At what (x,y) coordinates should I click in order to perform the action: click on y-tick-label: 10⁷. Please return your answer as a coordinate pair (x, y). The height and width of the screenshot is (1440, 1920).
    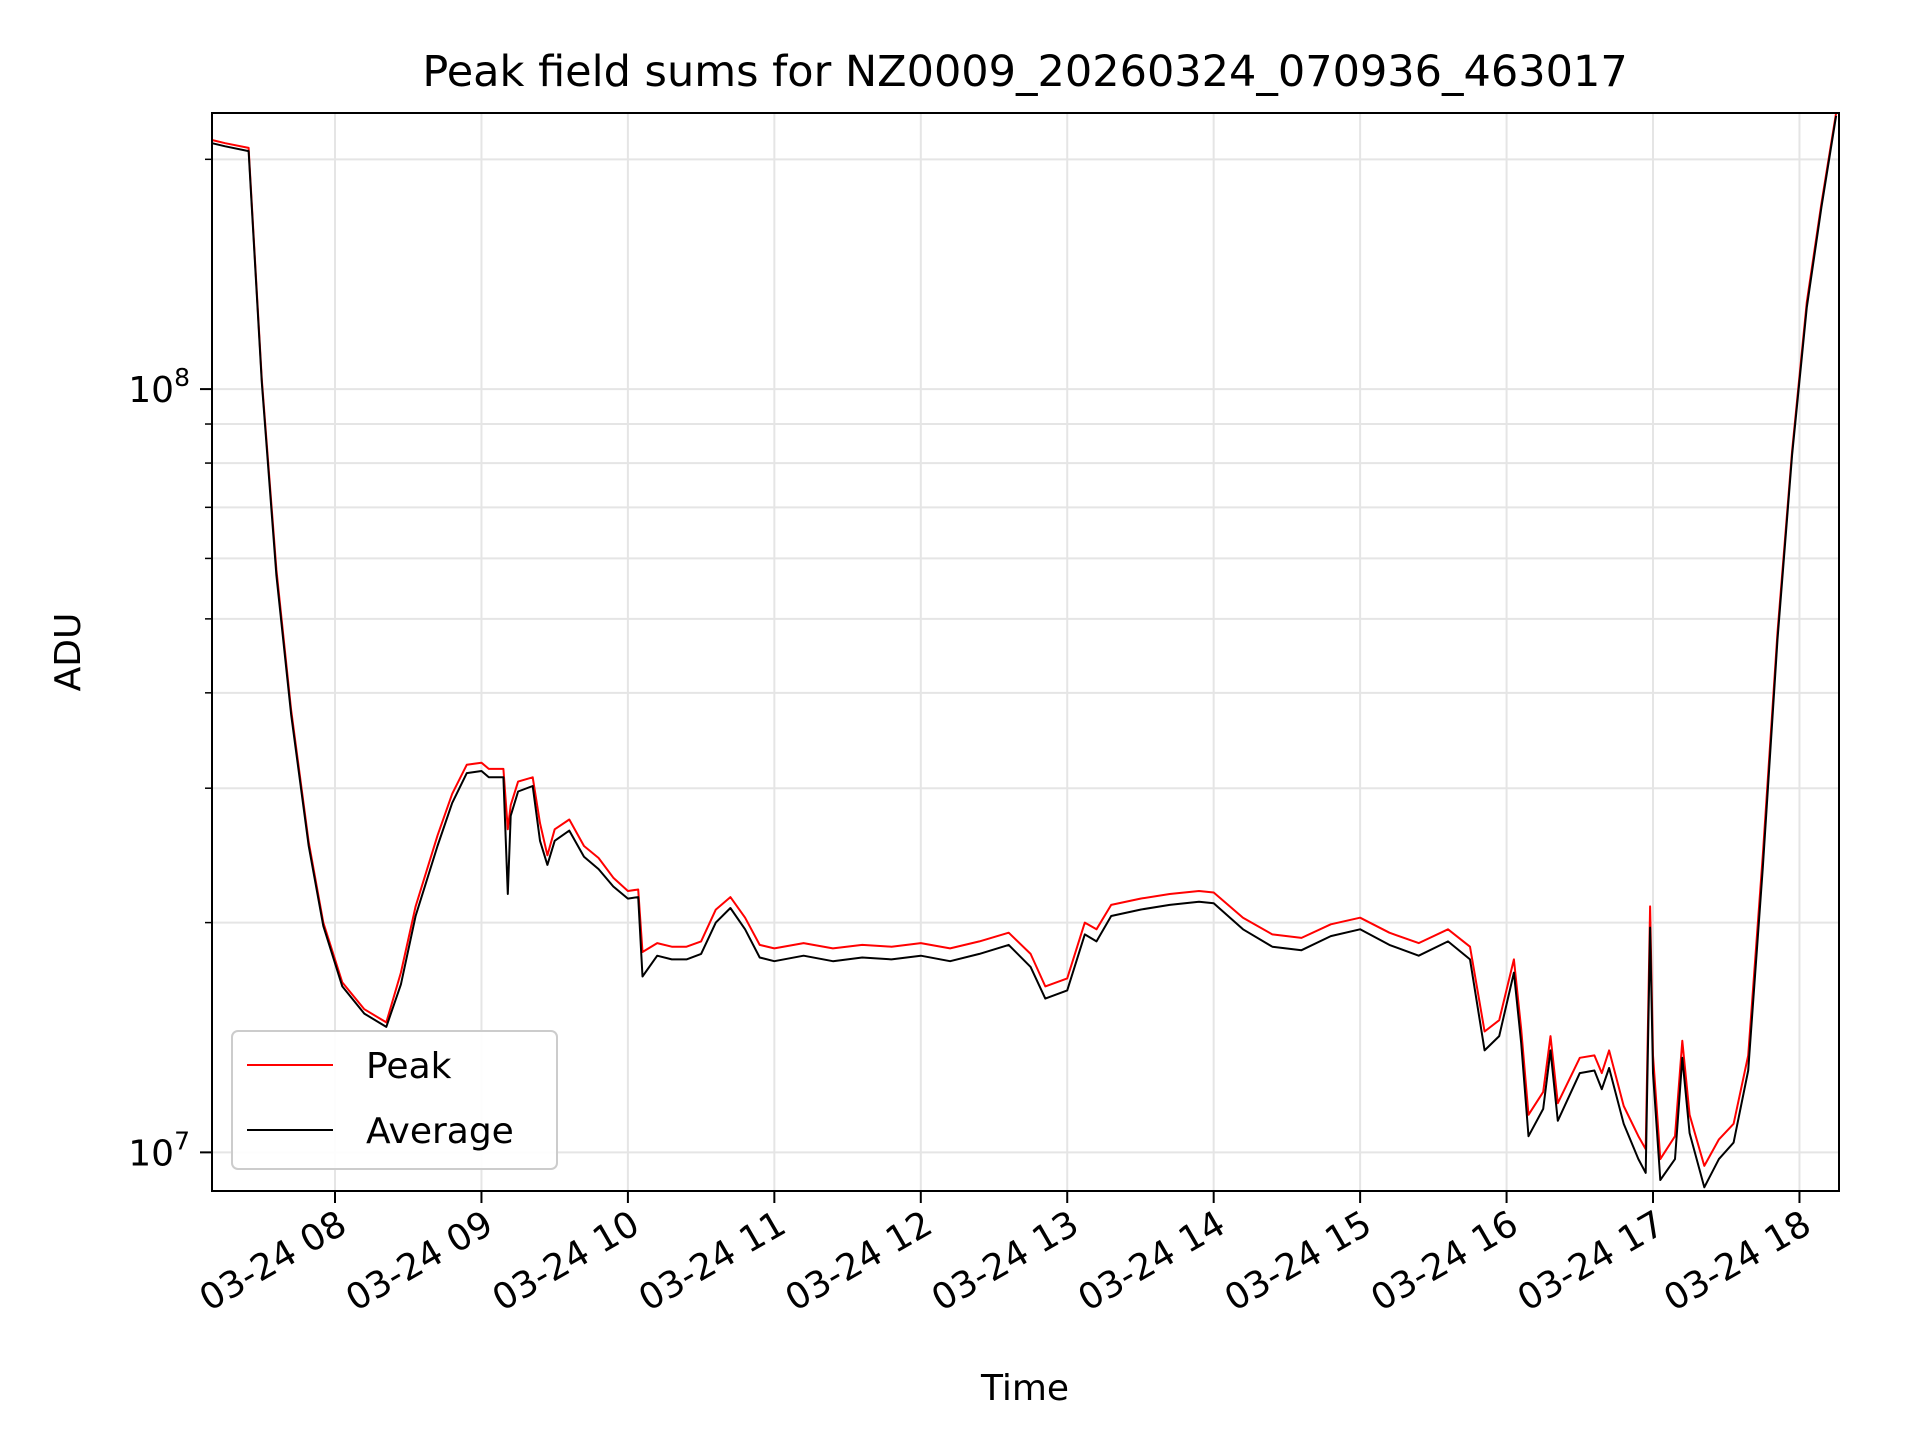
    Looking at the image, I should click on (159, 1150).